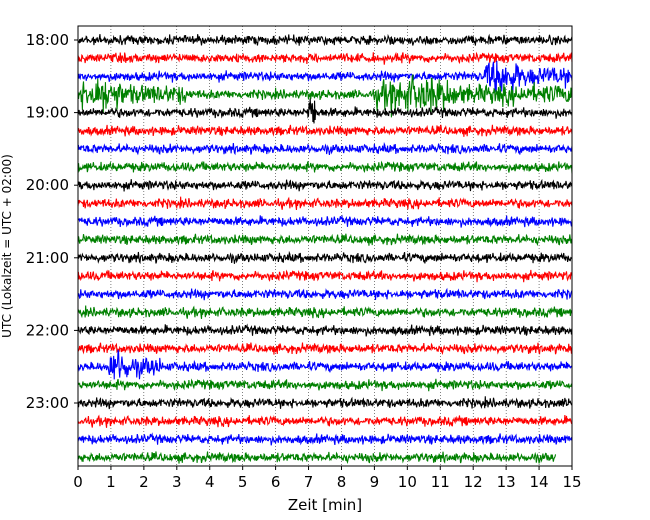 The image size is (650, 520). What do you see at coordinates (78, 482) in the screenshot?
I see `x-tick-label: 0` at bounding box center [78, 482].